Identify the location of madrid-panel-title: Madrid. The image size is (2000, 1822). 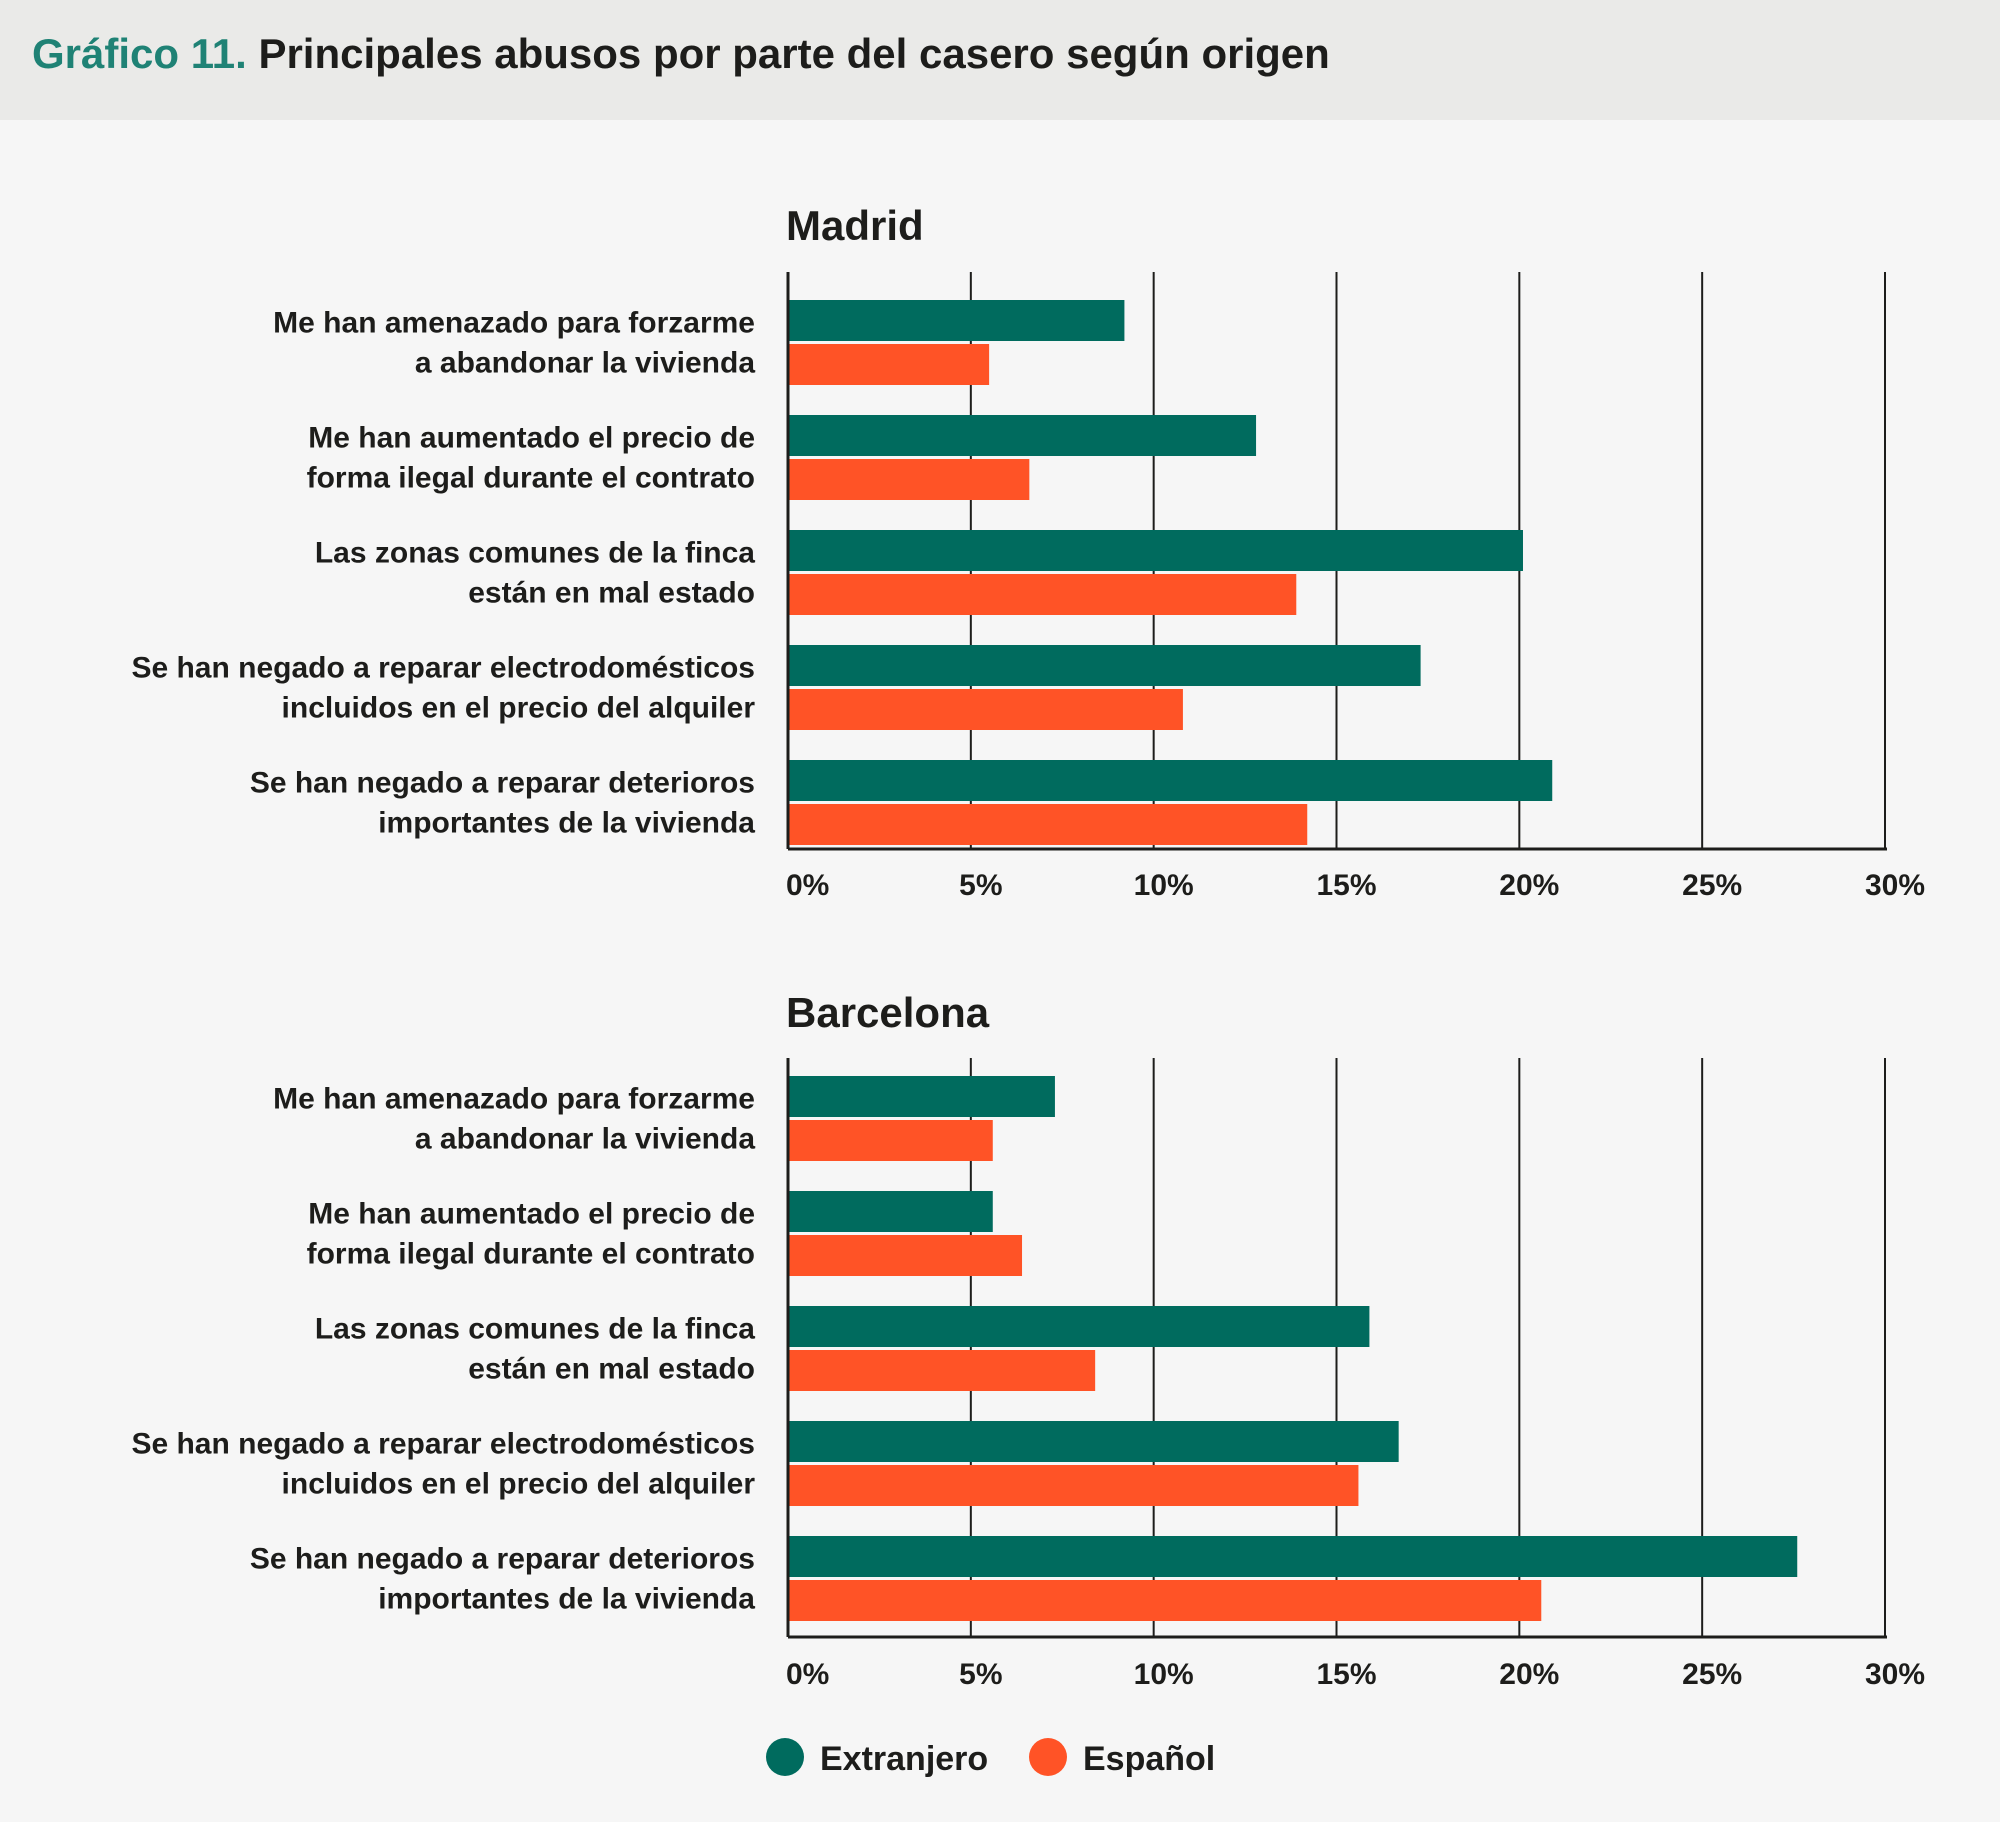
(855, 225).